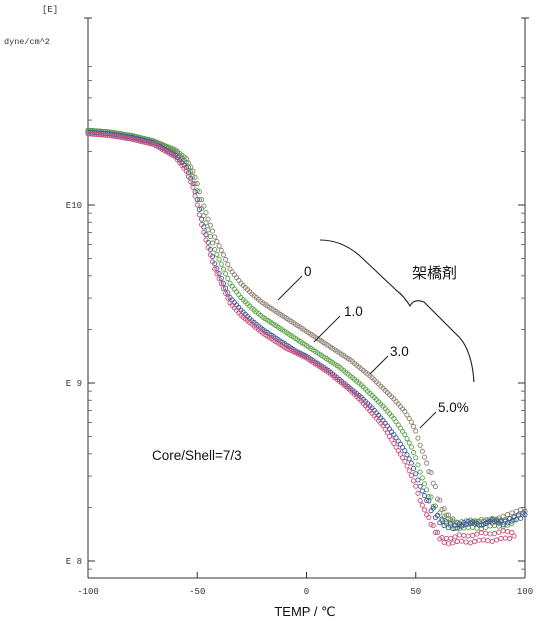  What do you see at coordinates (397, 311) in the screenshot?
I see `crosslinker-bracket` at bounding box center [397, 311].